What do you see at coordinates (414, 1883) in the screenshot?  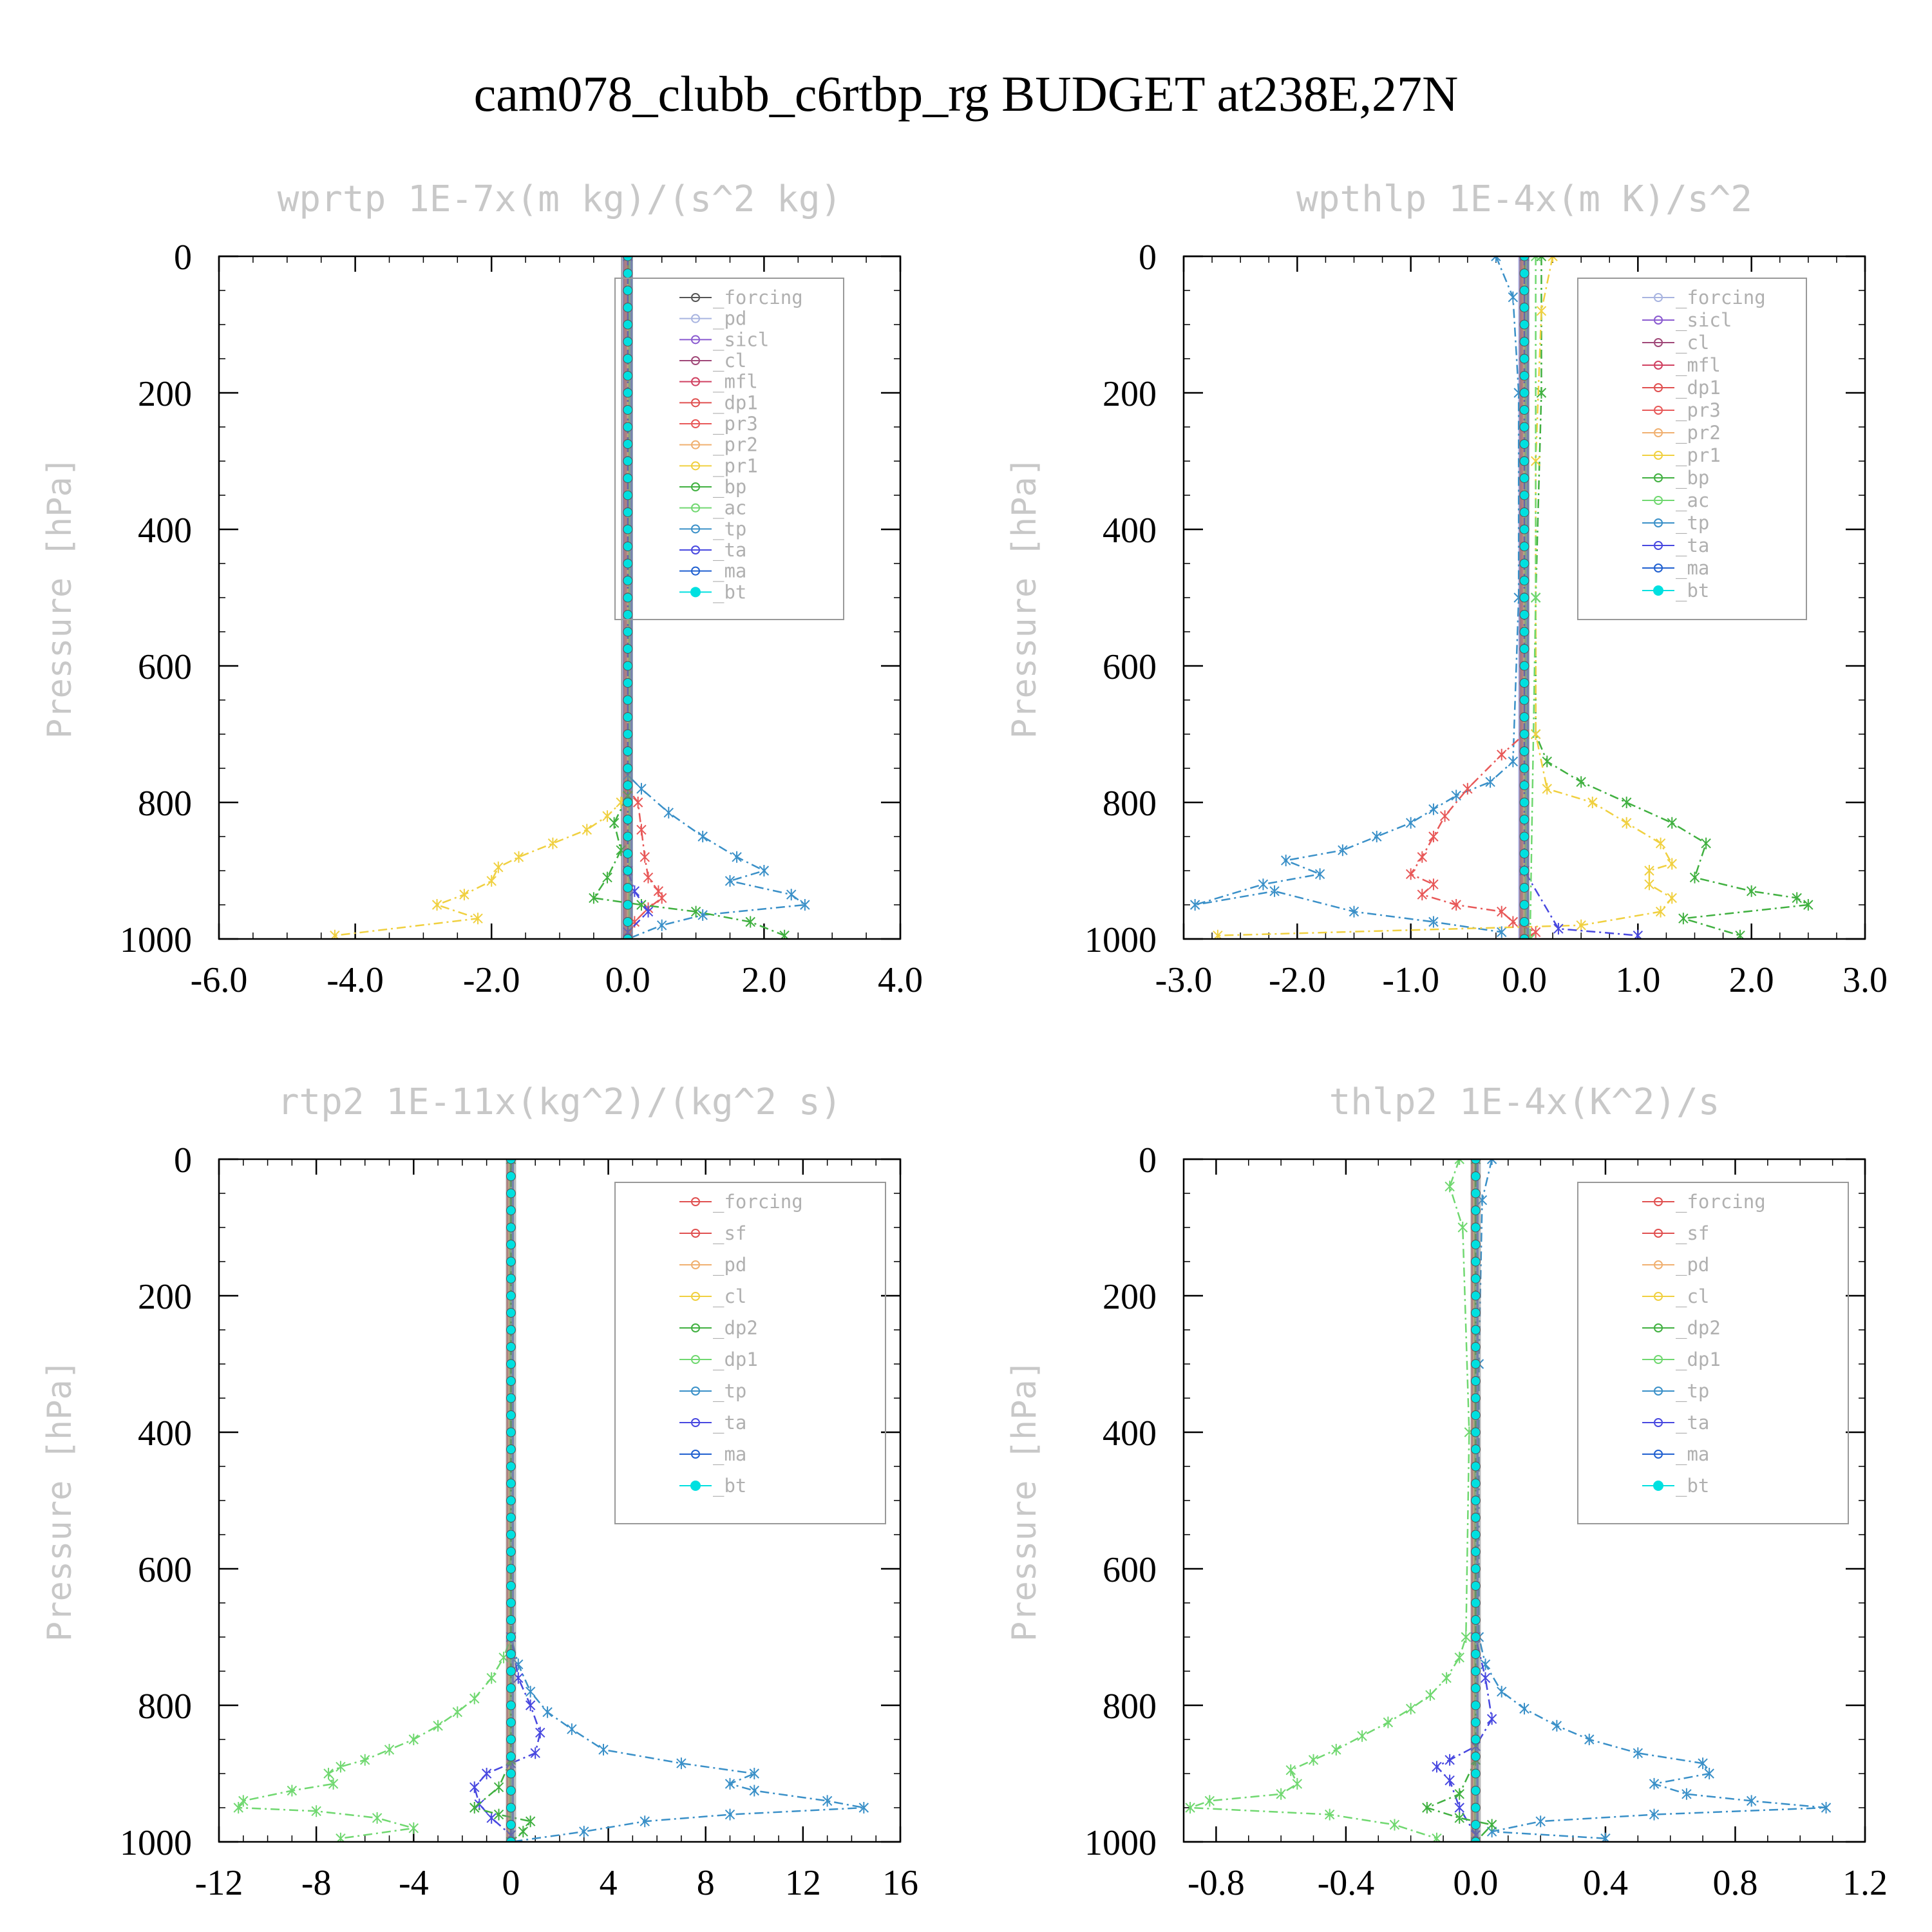 I see `x-tick-label: -4` at bounding box center [414, 1883].